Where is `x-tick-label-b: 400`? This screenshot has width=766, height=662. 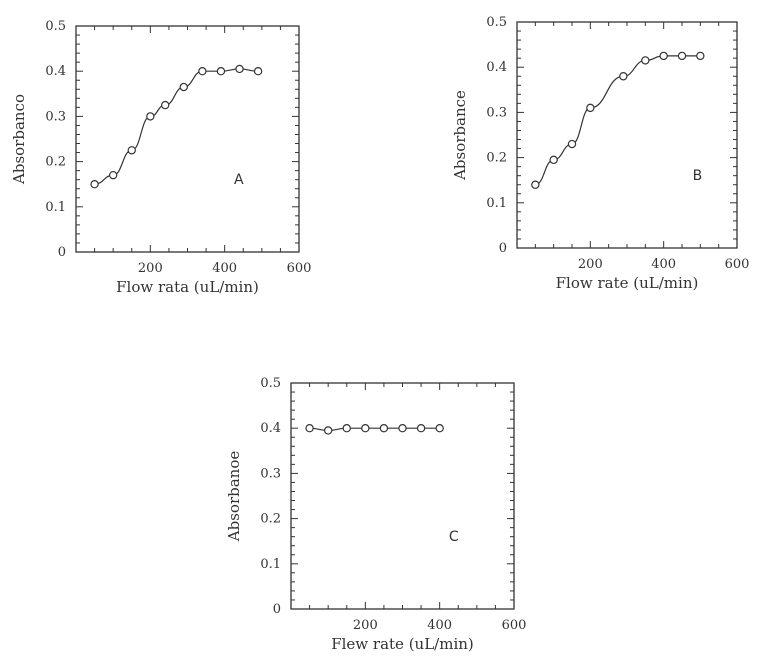
x-tick-label-b: 400 is located at coordinates (663, 264).